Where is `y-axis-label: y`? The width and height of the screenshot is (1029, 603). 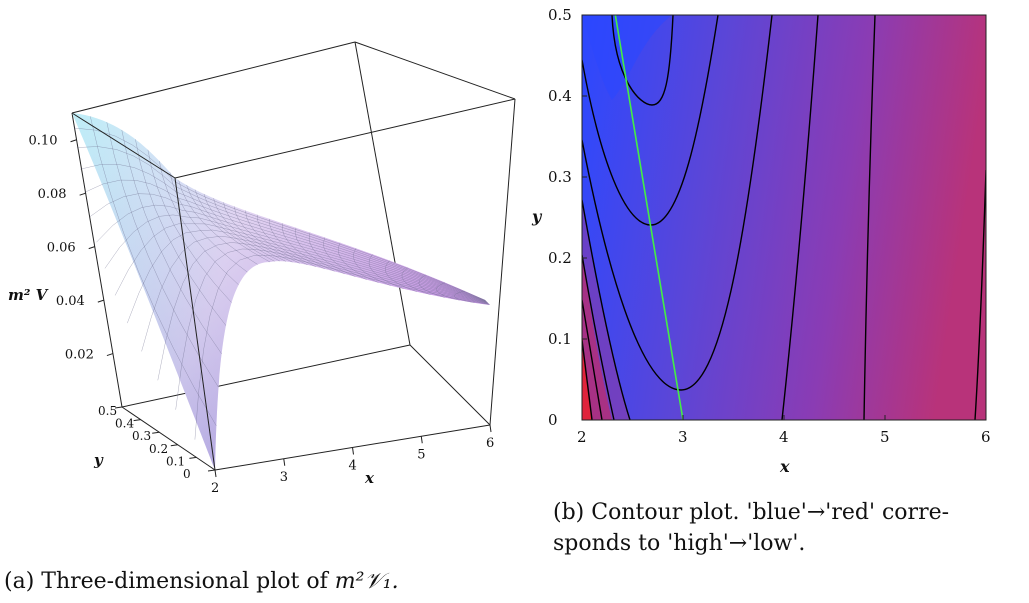 y-axis-label: y is located at coordinates (98, 460).